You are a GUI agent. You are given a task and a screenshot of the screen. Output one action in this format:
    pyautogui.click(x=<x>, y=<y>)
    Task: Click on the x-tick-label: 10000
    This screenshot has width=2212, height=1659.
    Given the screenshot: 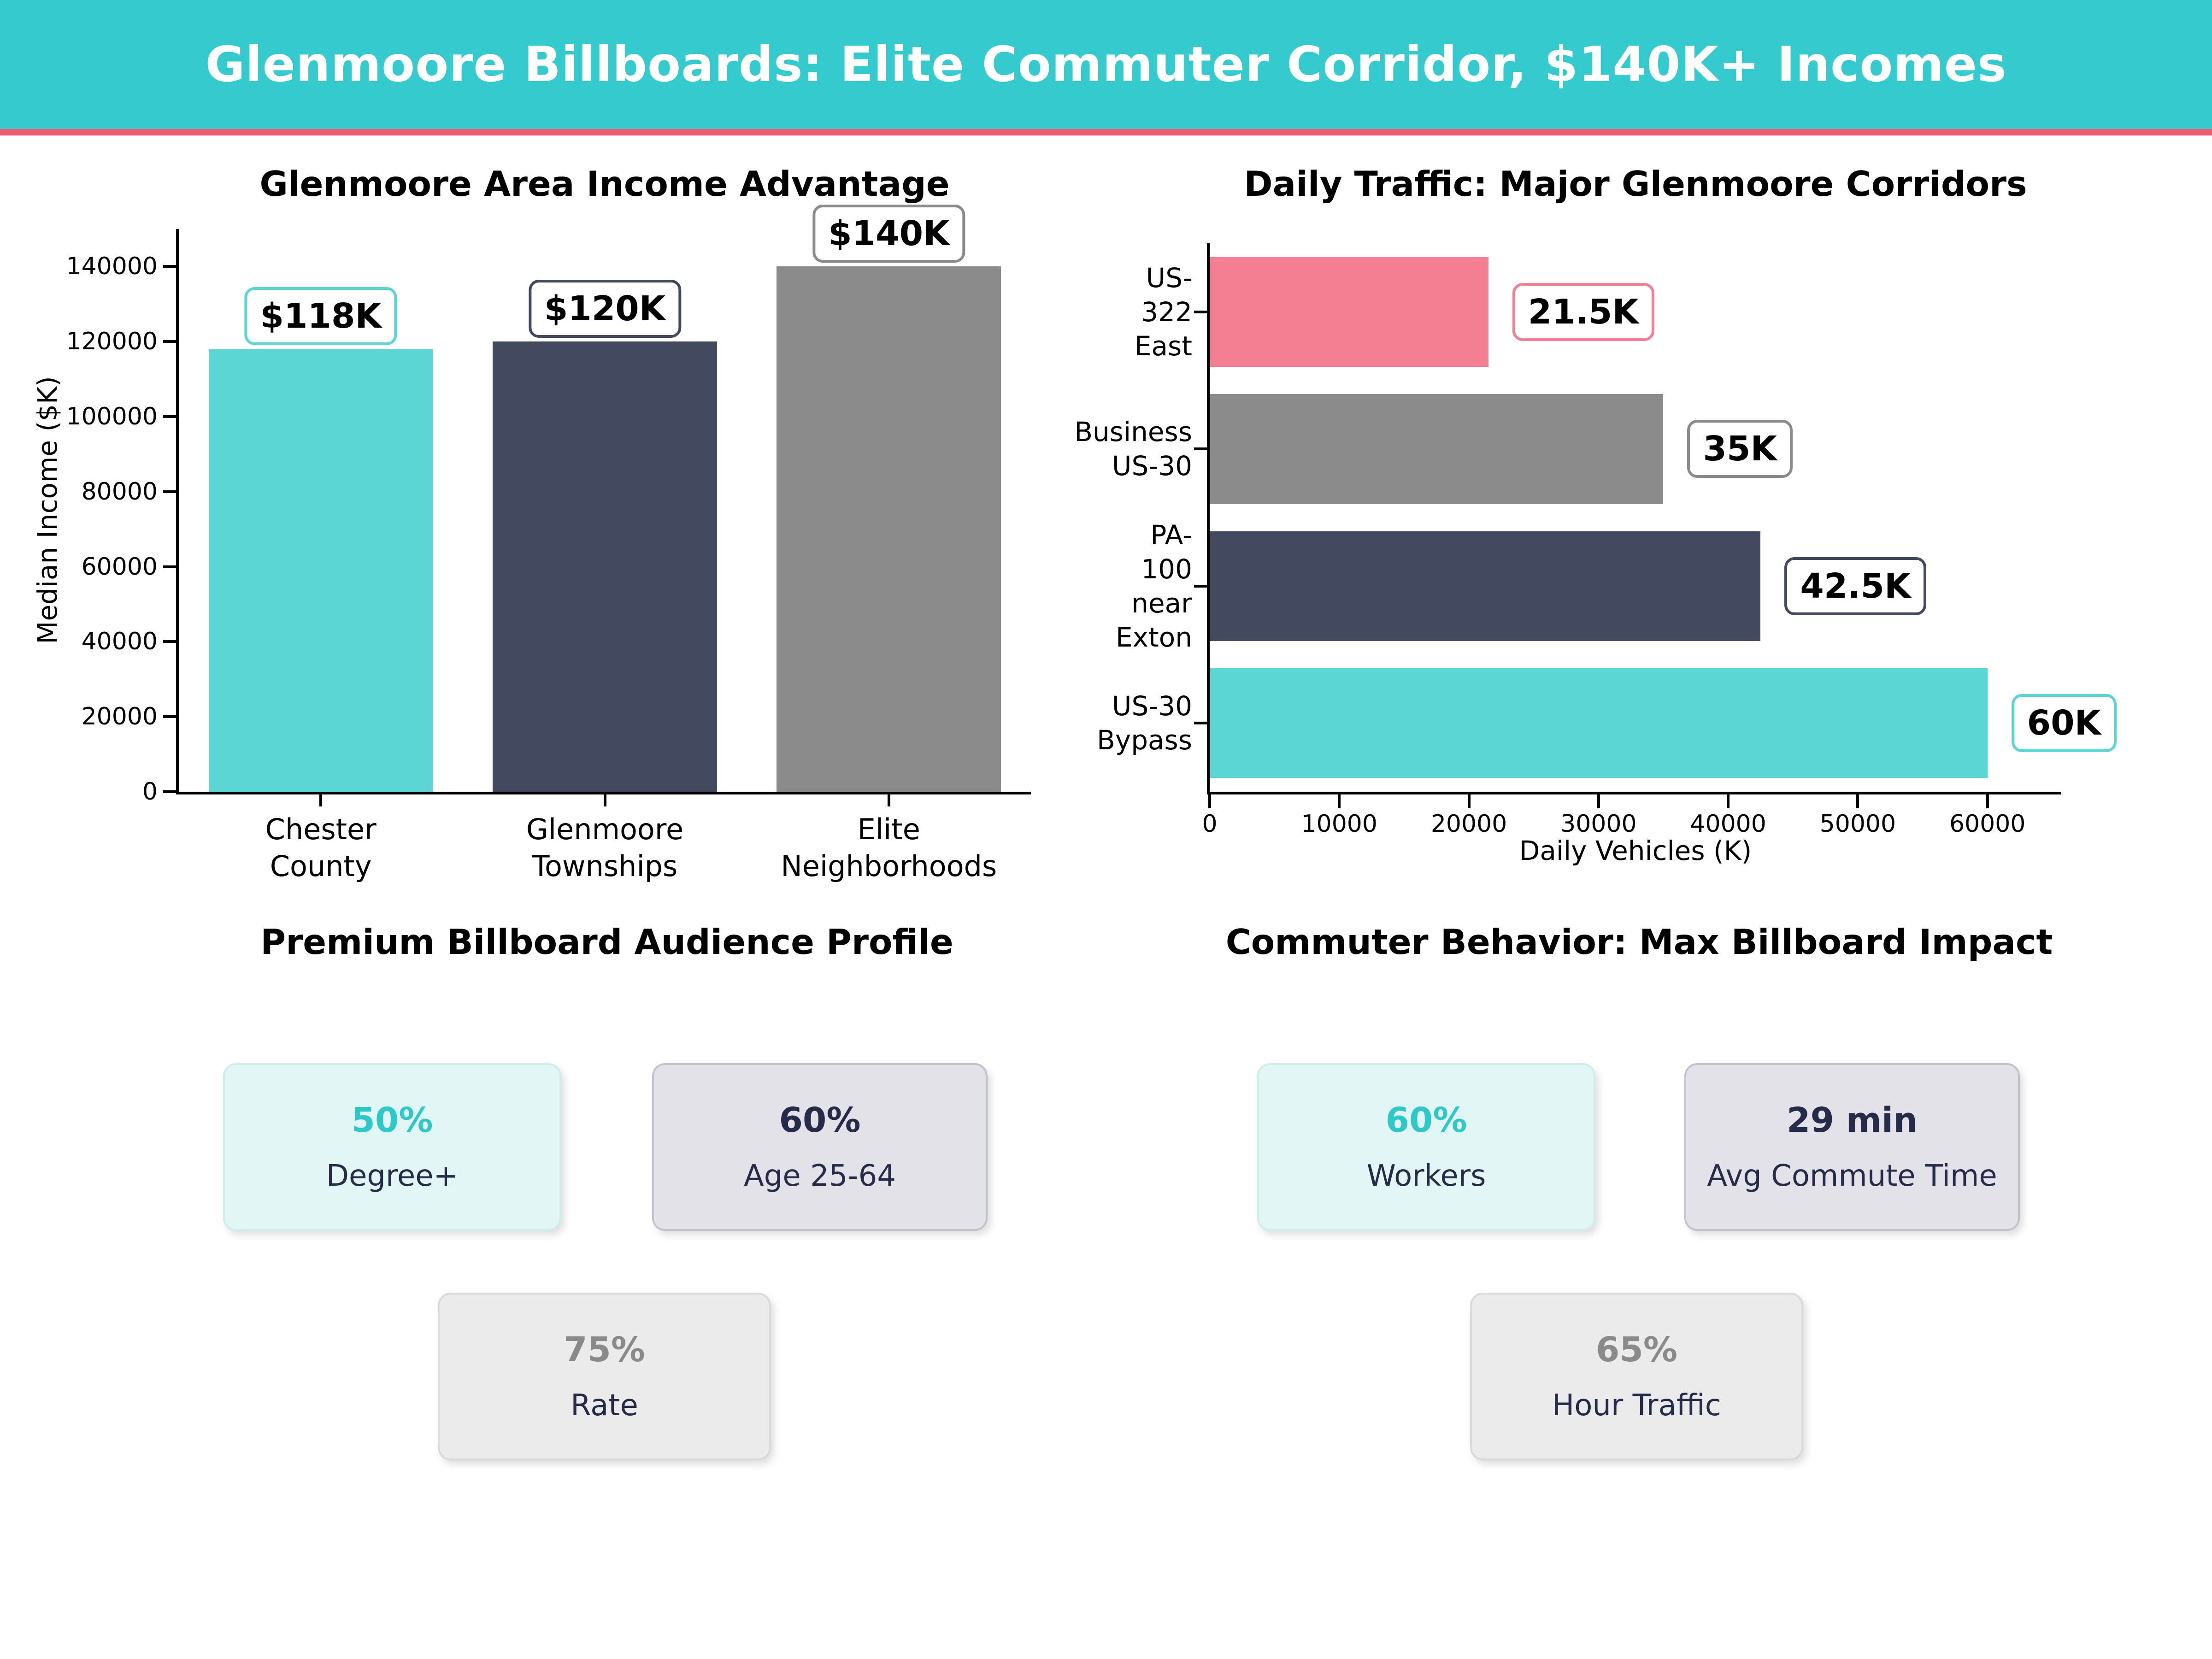 What is the action you would take?
    pyautogui.click(x=1339, y=824)
    